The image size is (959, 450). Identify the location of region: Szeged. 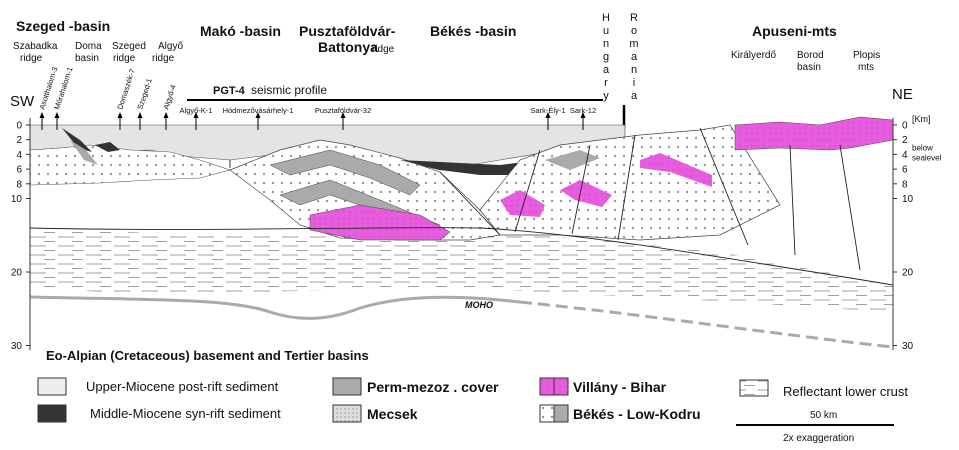
(129, 46).